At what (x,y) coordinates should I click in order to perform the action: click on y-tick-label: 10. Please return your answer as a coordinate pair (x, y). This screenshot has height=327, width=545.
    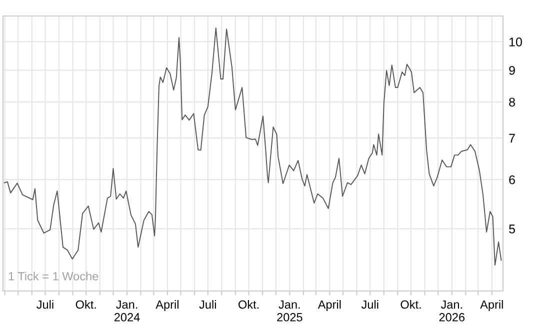
    Looking at the image, I should click on (516, 42).